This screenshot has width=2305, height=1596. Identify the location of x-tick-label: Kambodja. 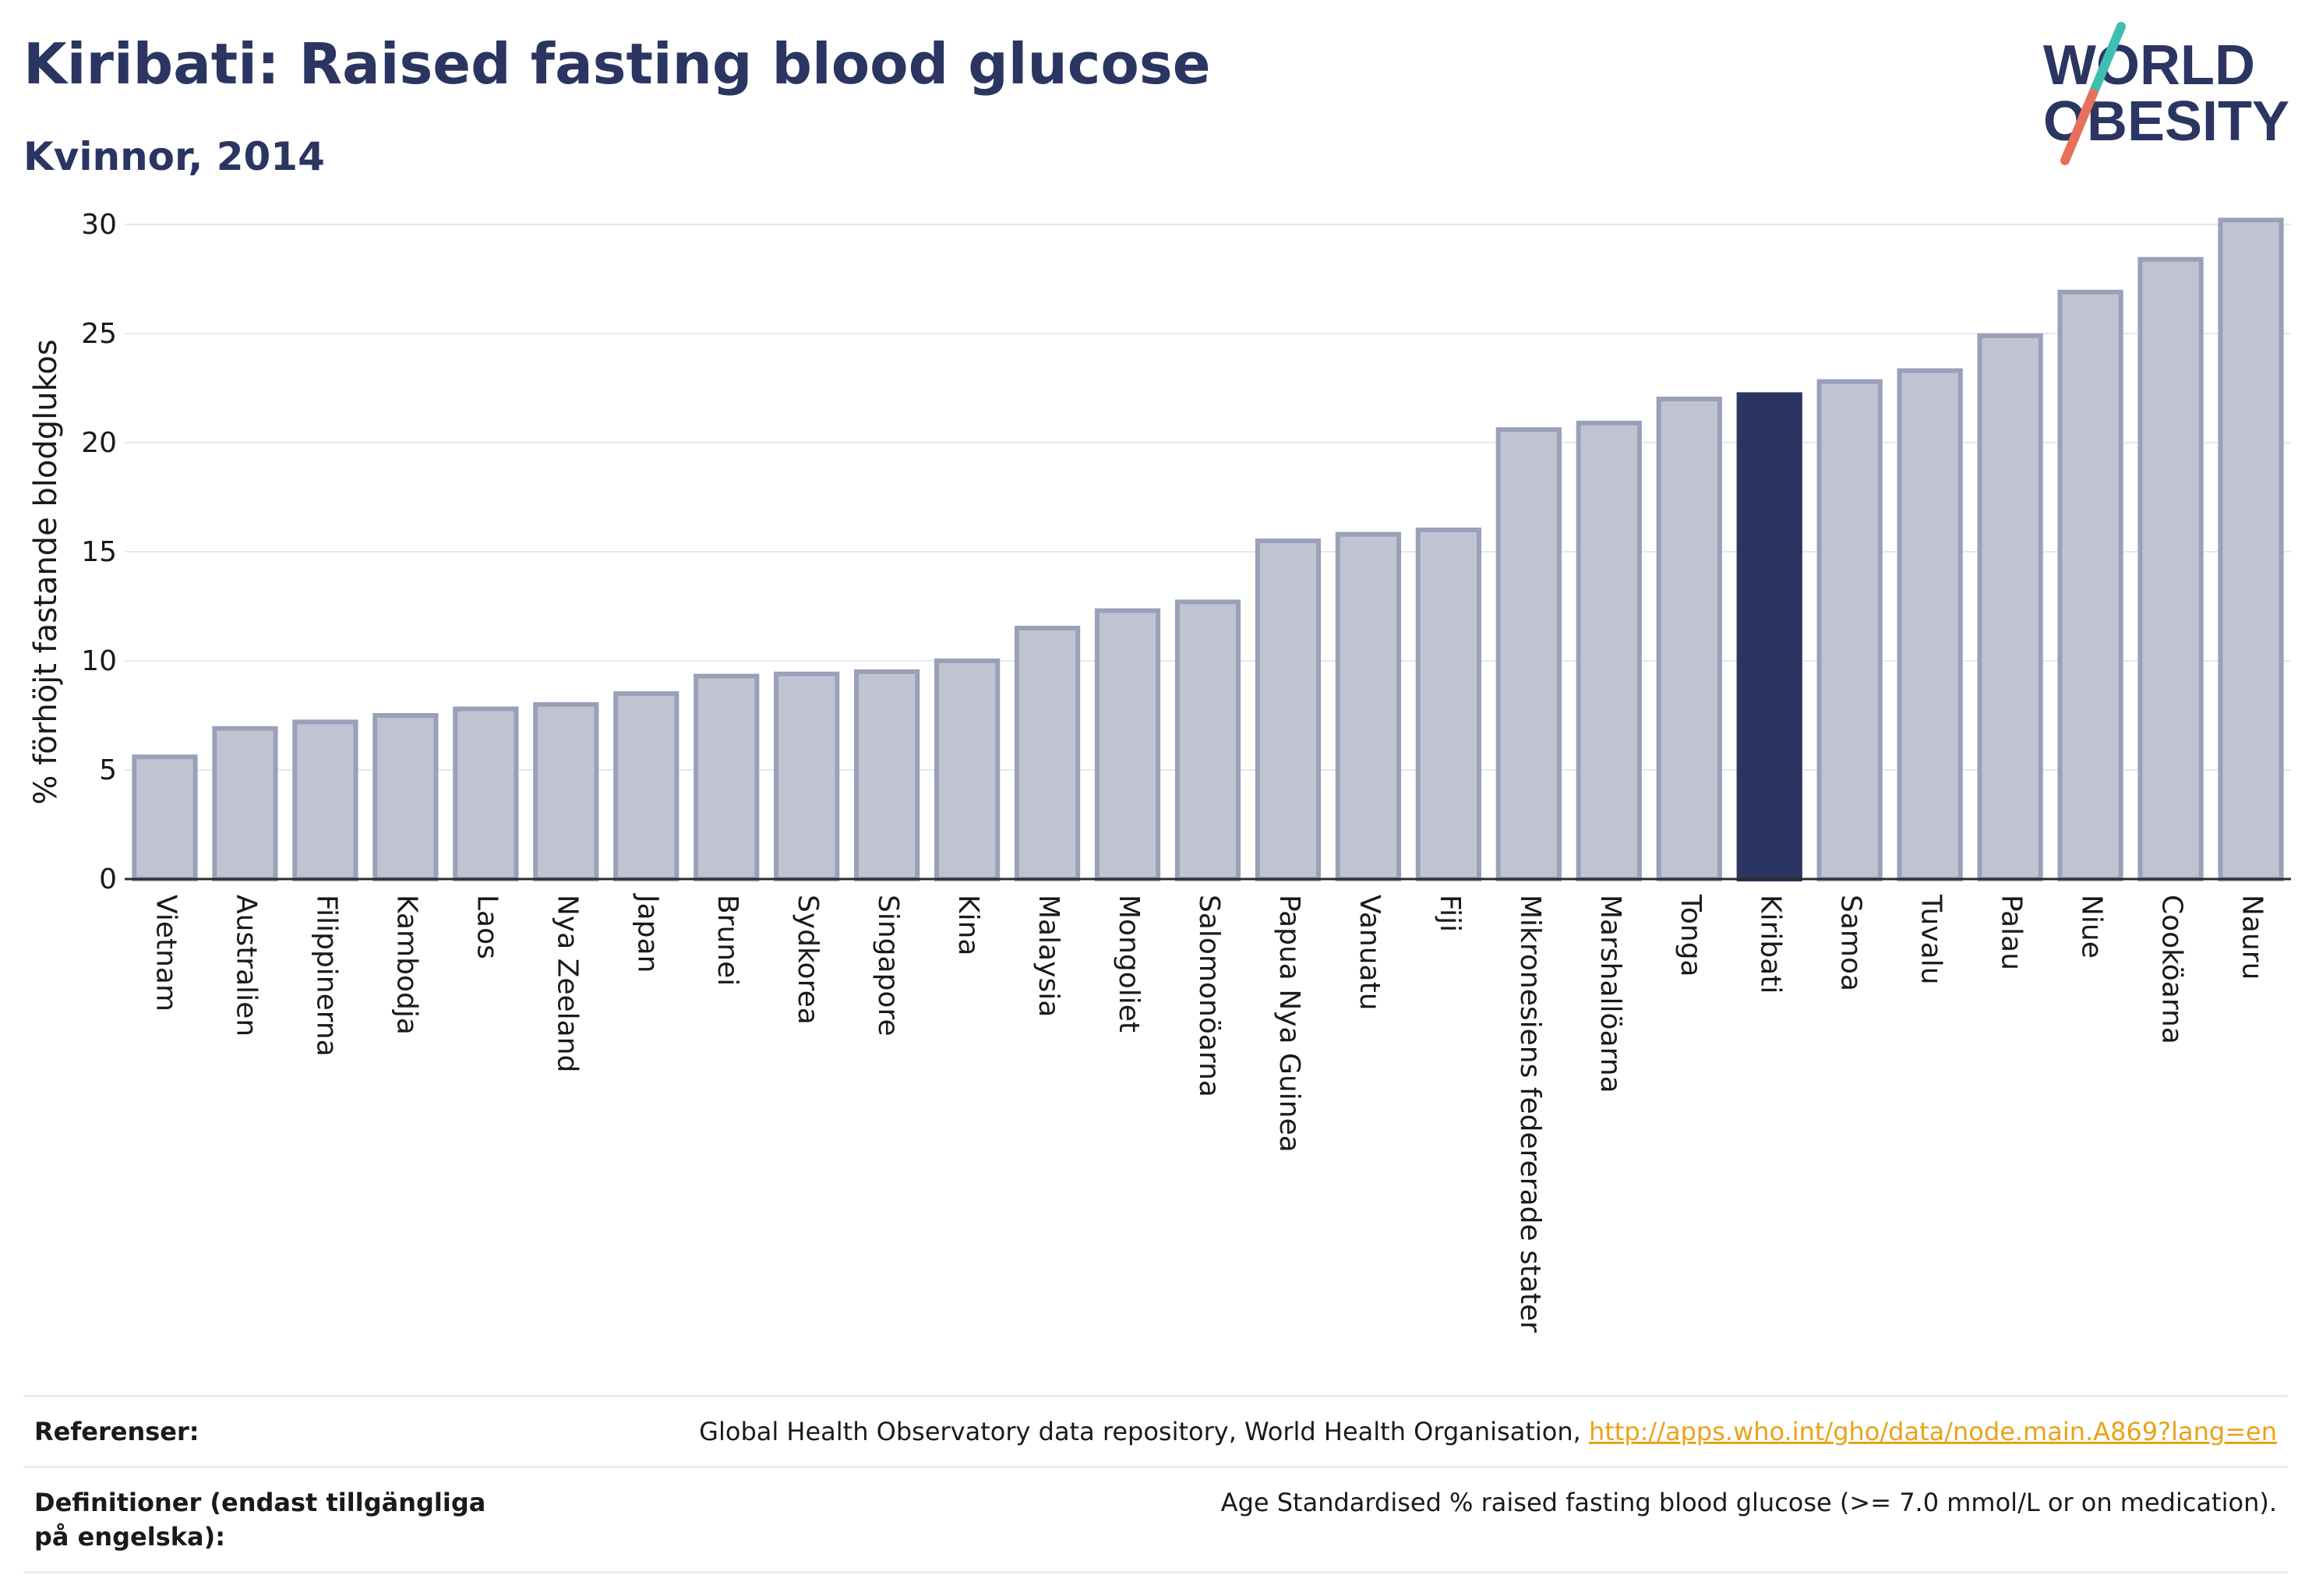
(406, 965).